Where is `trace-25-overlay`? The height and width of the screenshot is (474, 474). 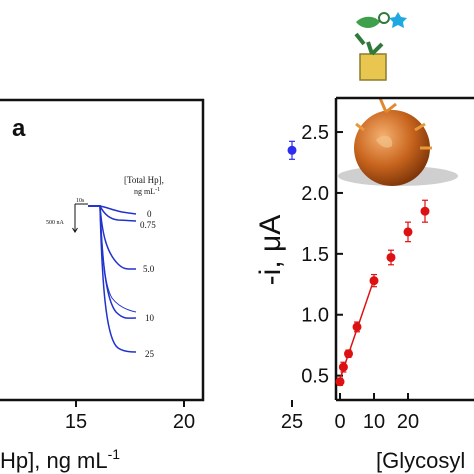 trace-25-overlay is located at coordinates (118, 259).